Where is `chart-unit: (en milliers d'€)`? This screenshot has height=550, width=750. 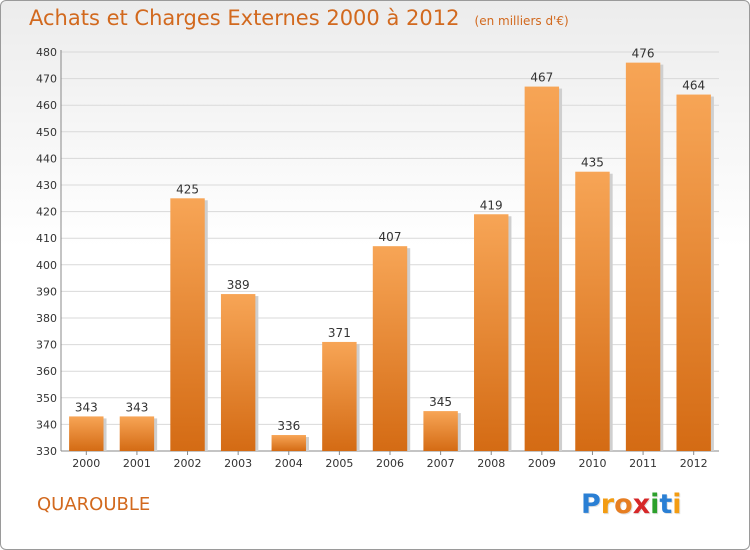
chart-unit: (en milliers d'€) is located at coordinates (521, 21).